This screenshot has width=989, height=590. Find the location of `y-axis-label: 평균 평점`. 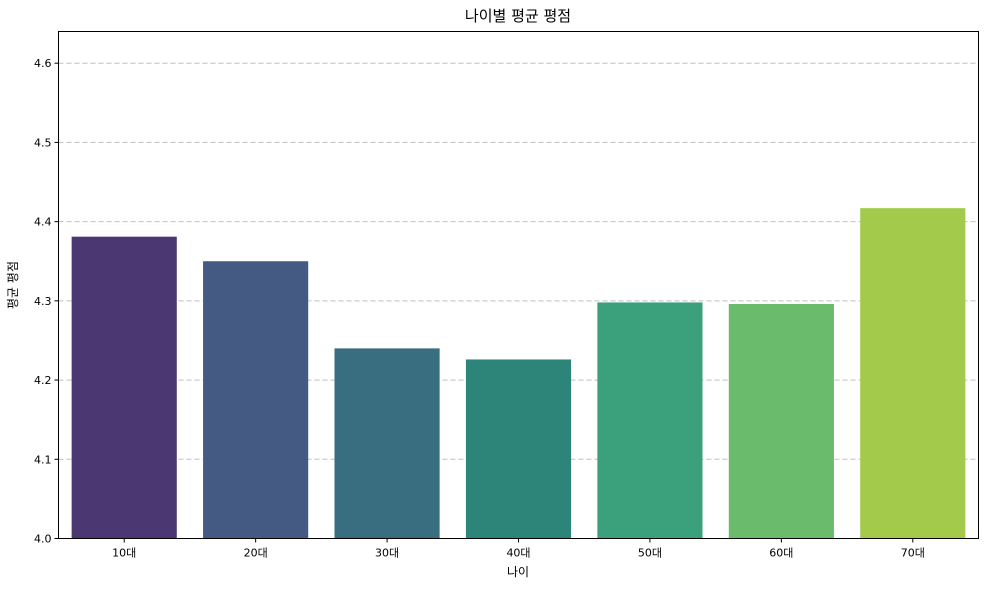

y-axis-label: 평균 평점 is located at coordinates (13, 285).